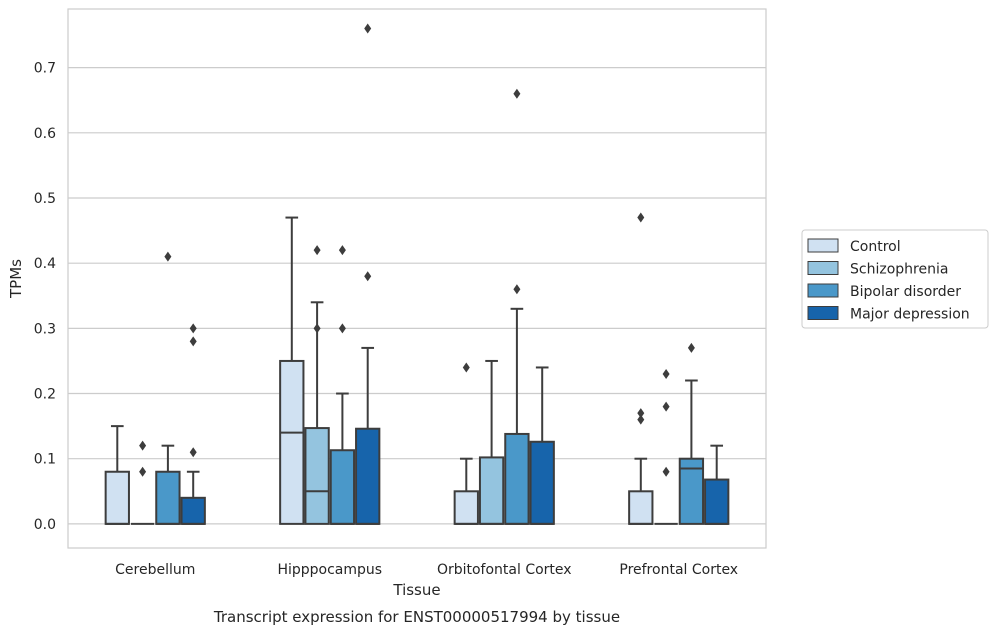 This screenshot has width=997, height=638. I want to click on x-tick-label: Prefrontal Cortex, so click(678, 570).